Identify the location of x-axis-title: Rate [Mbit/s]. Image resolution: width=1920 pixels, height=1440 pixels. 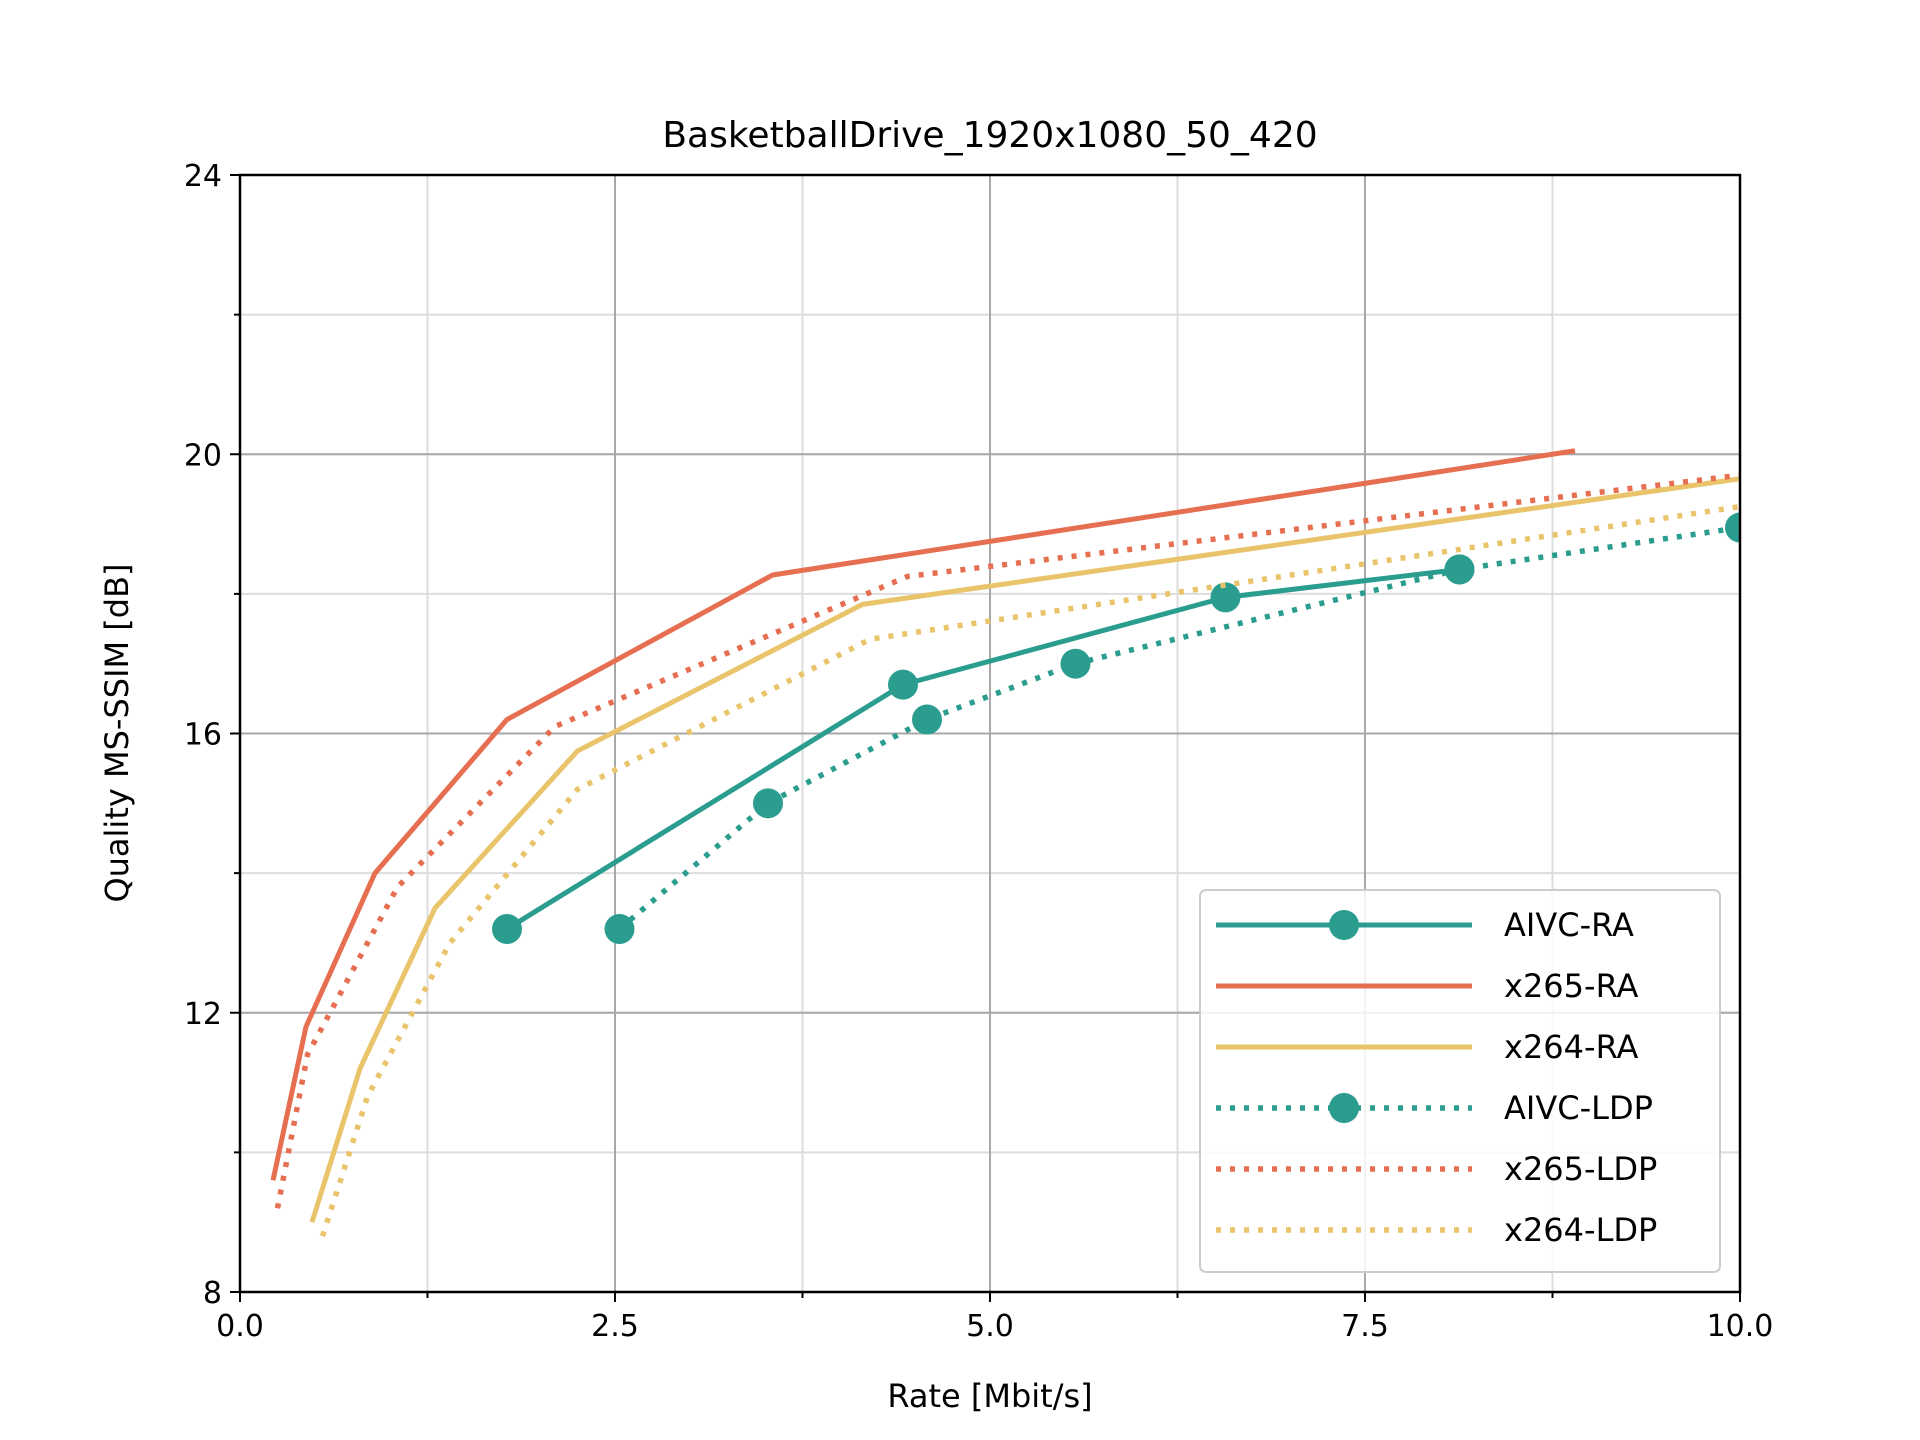
(989, 1396).